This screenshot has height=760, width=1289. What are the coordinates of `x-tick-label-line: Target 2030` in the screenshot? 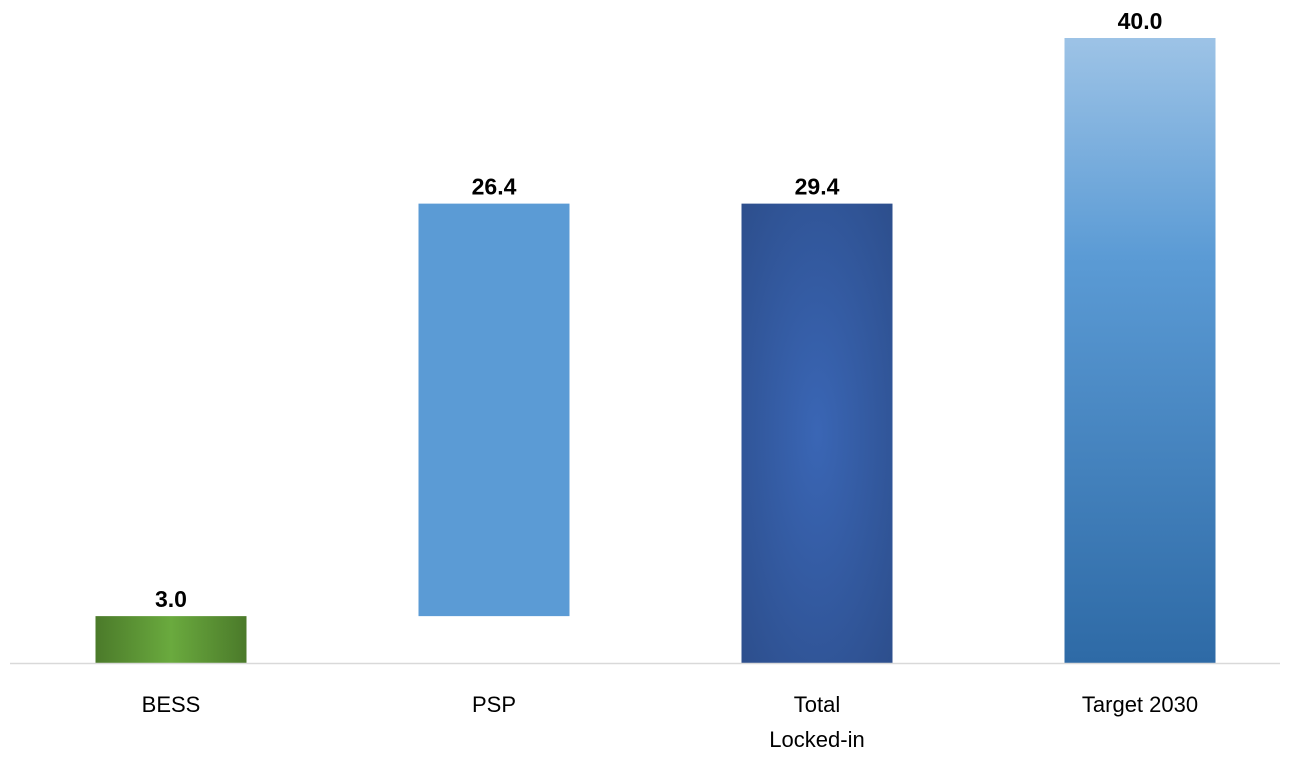 It's located at (1140, 704).